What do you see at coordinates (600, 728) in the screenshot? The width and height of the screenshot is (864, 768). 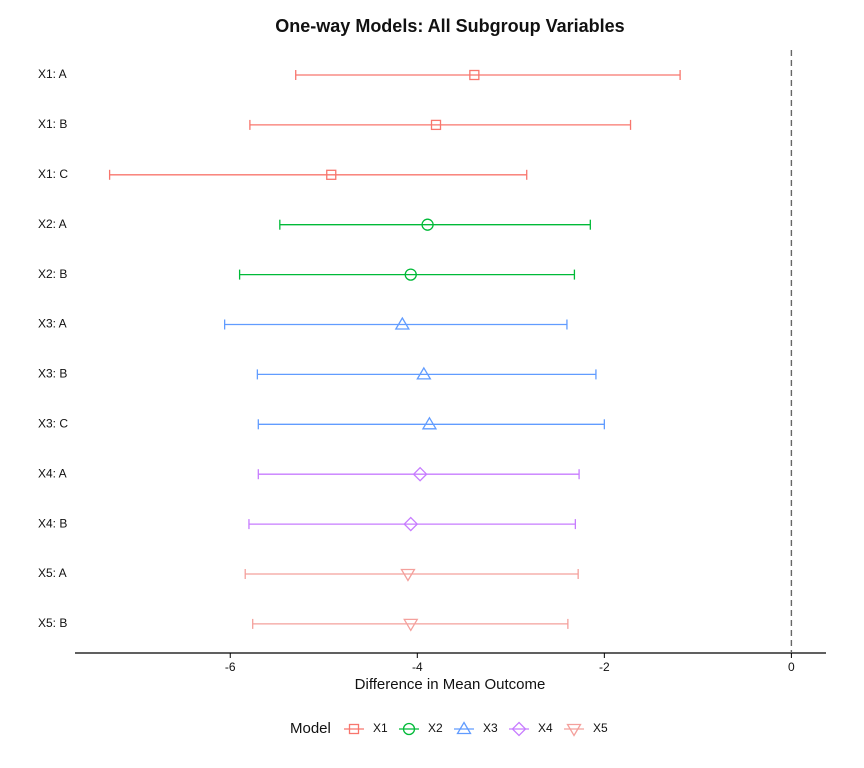 I see `legend-label: X5` at bounding box center [600, 728].